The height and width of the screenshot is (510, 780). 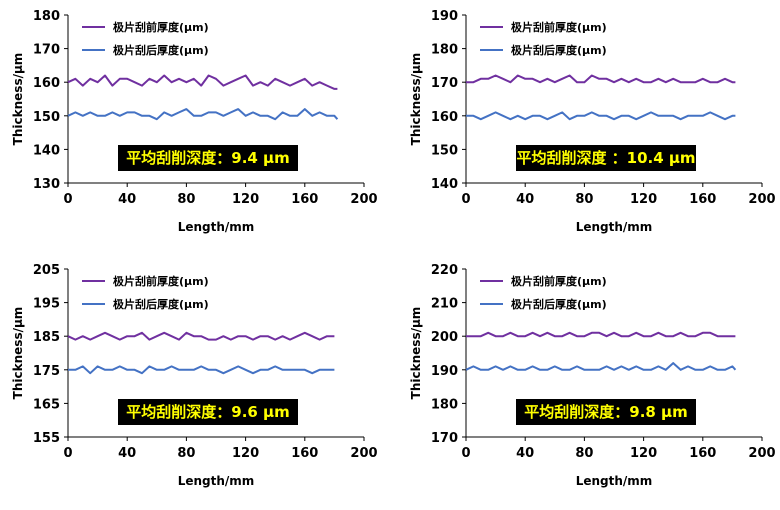 What do you see at coordinates (444, 304) in the screenshot?
I see `y-tick-label: 210` at bounding box center [444, 304].